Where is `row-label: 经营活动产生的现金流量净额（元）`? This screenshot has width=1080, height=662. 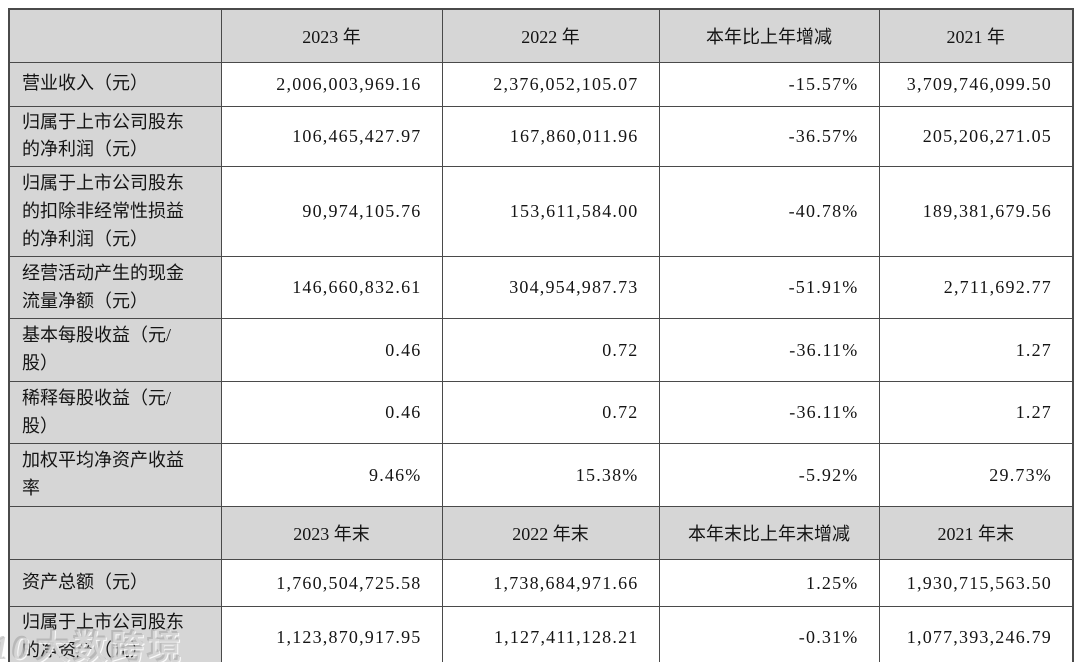
row-label: 经营活动产生的现金流量净额（元） is located at coordinates (115, 288).